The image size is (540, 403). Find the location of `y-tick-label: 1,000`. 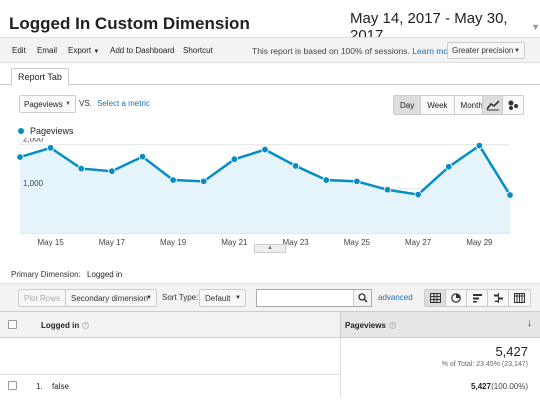

y-tick-label: 1,000 is located at coordinates (33, 183).